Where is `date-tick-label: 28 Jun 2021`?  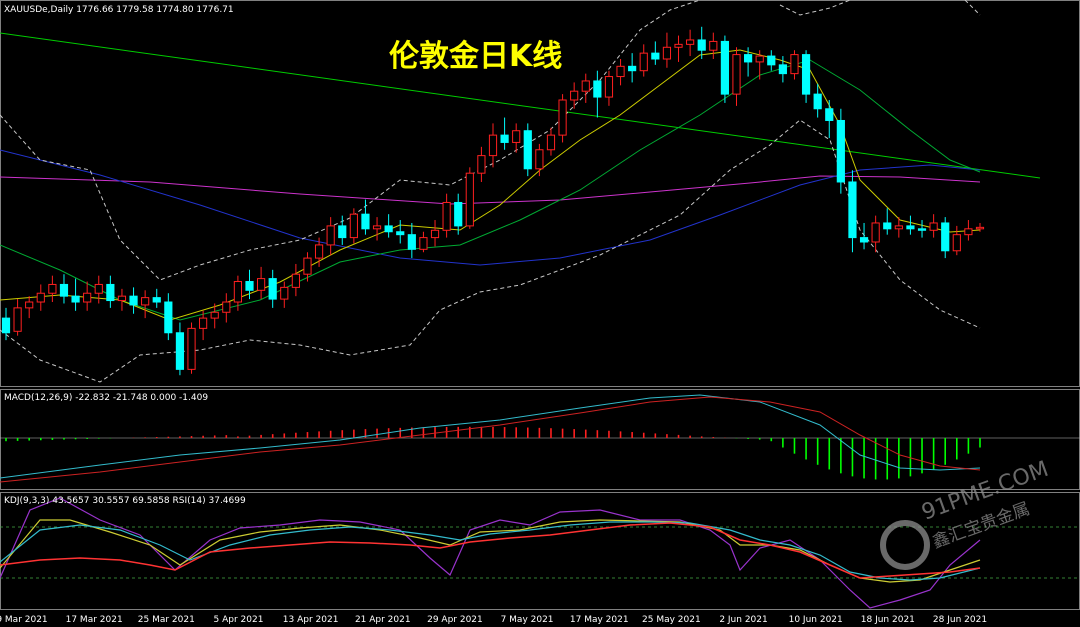 date-tick-label: 28 Jun 2021 is located at coordinates (960, 620).